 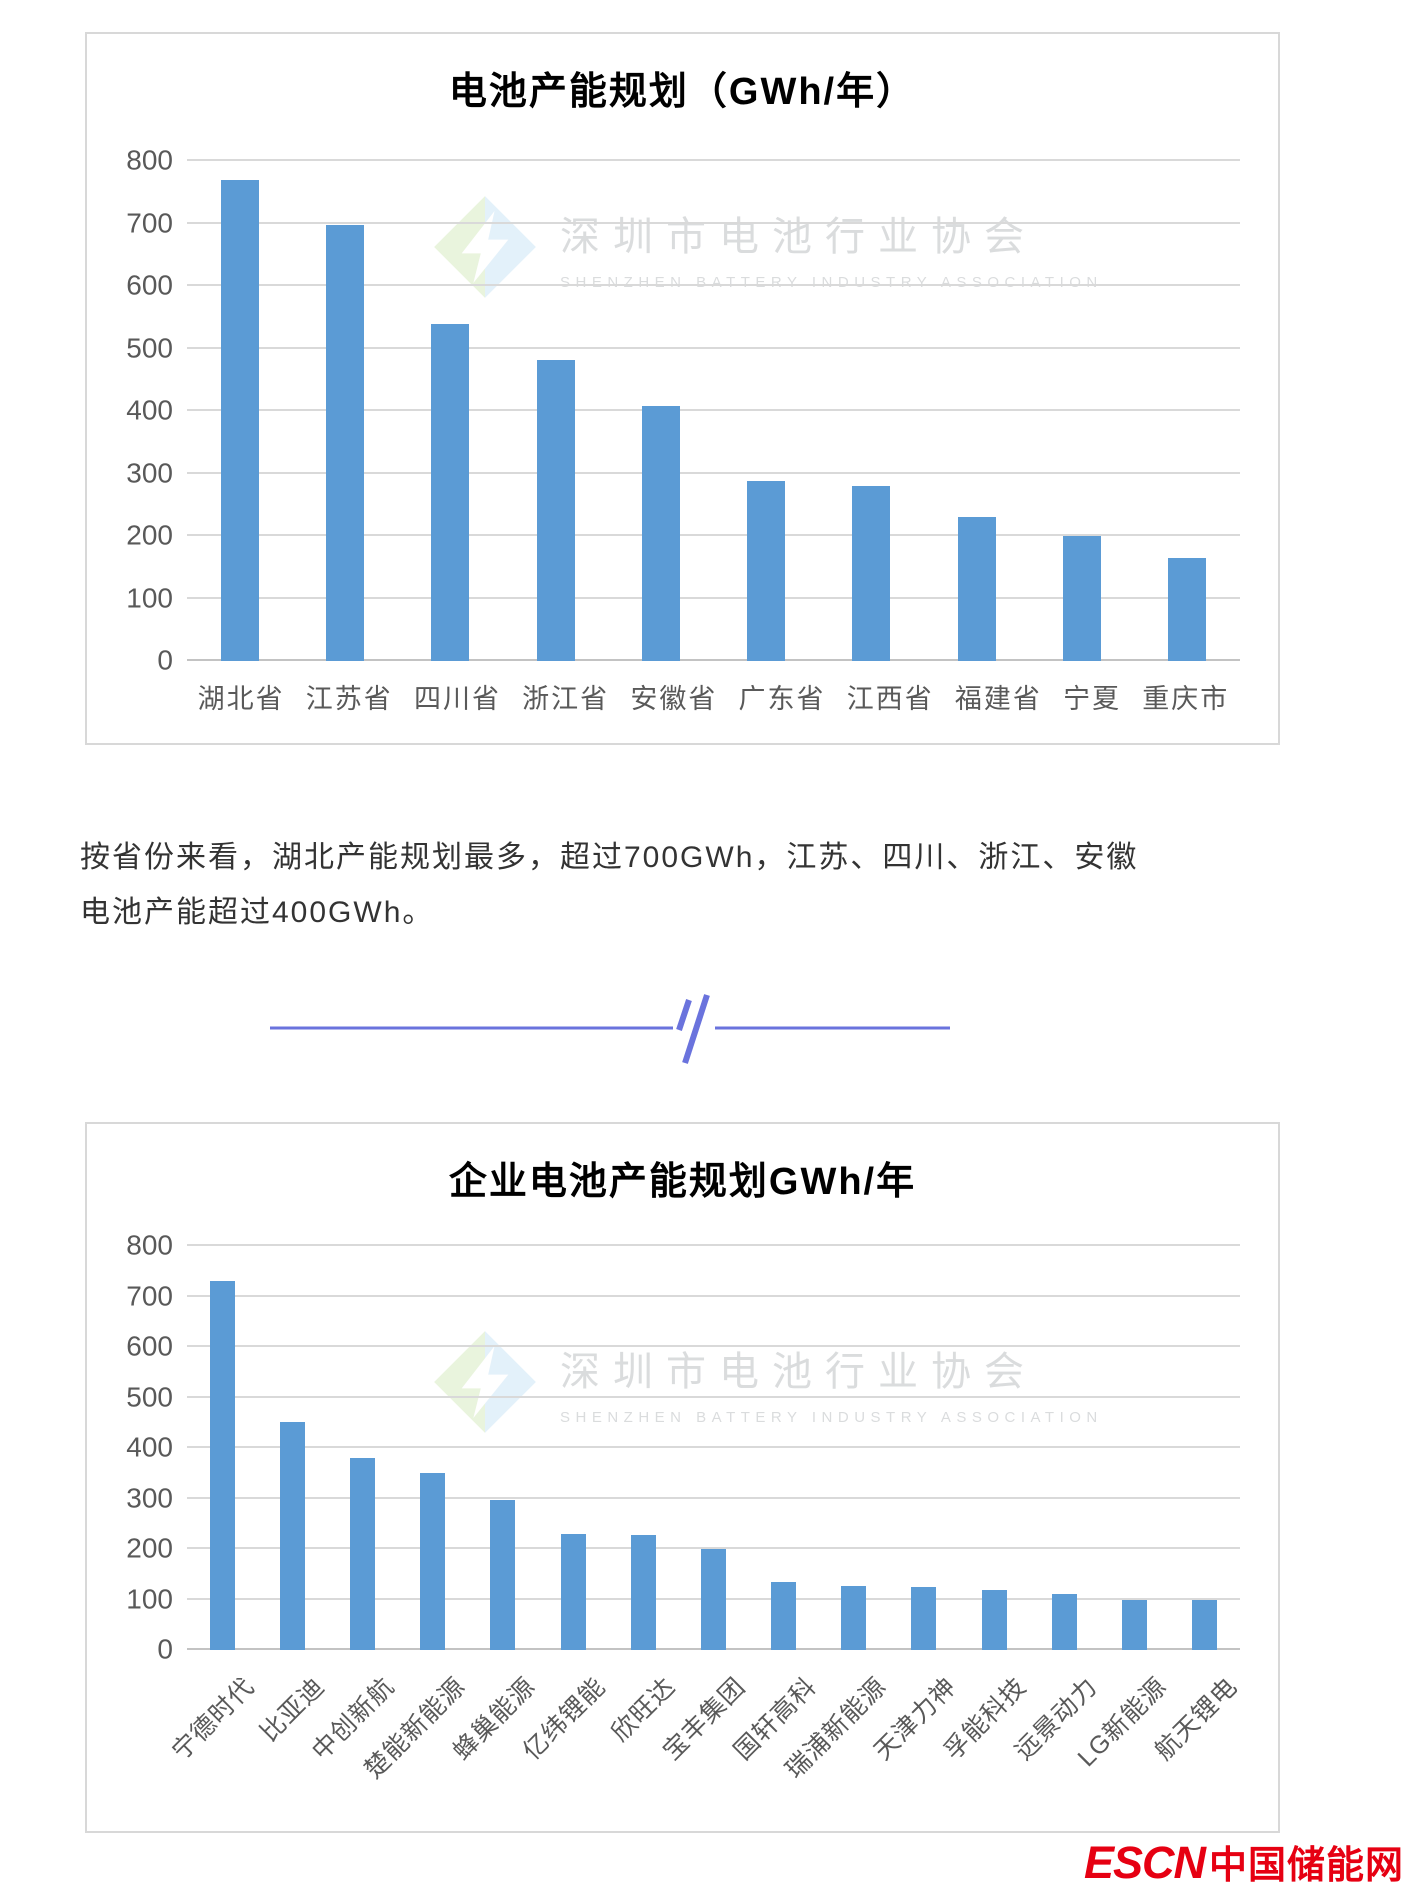 I want to click on escn-site-name: 中国储能网, so click(x=1306, y=1866).